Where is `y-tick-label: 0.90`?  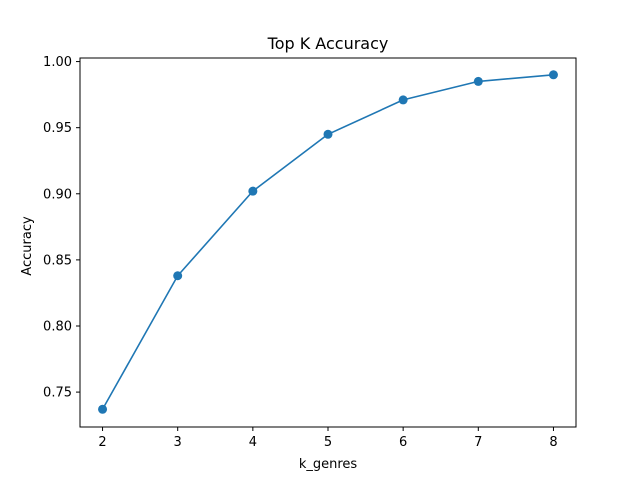 y-tick-label: 0.90 is located at coordinates (57, 194).